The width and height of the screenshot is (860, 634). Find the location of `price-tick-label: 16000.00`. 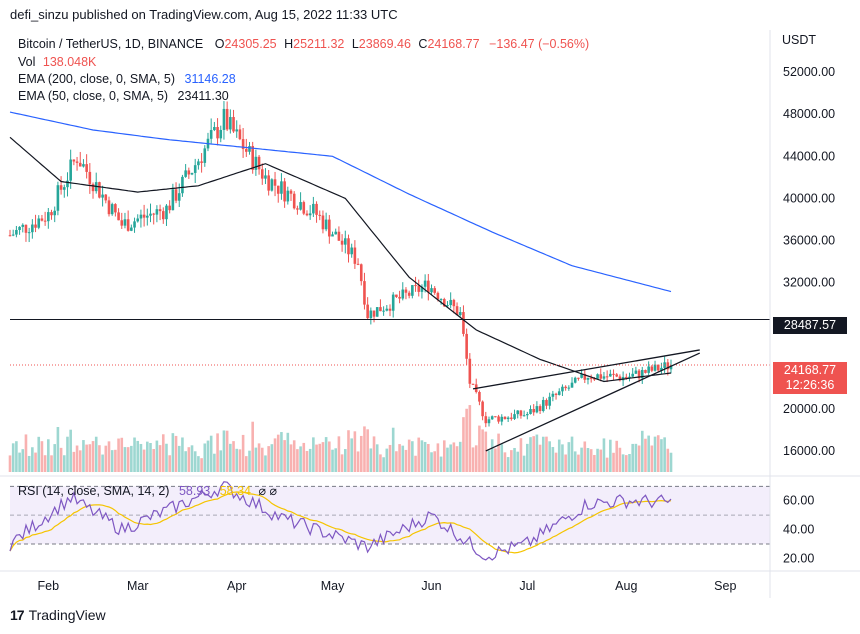

price-tick-label: 16000.00 is located at coordinates (809, 451).